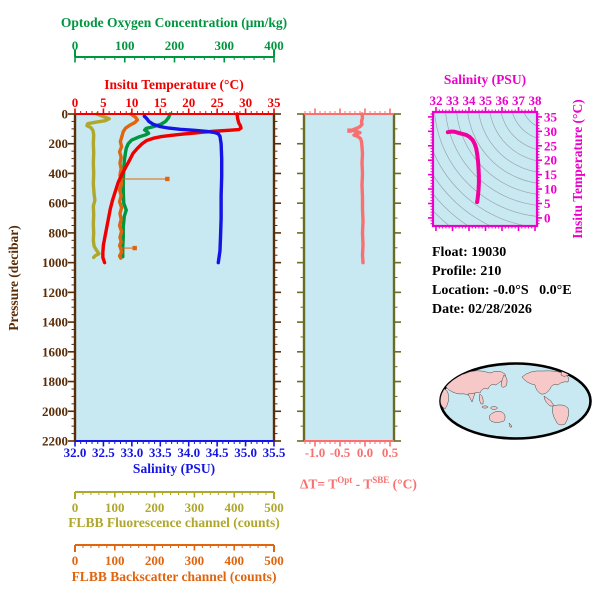  I want to click on tick-label: 33, so click(453, 100).